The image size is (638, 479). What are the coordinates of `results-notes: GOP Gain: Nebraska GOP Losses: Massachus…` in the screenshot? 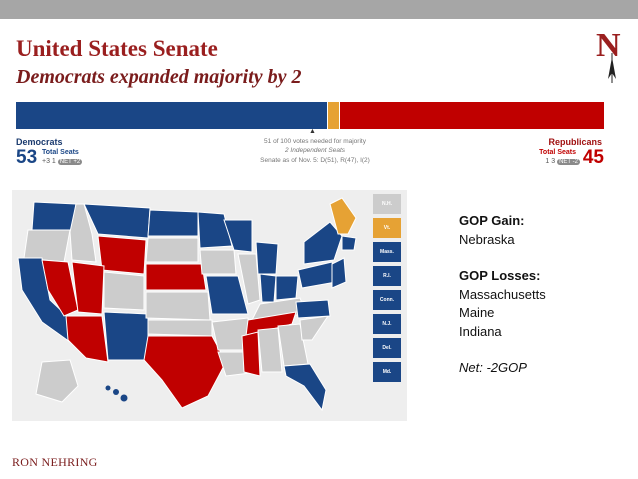 It's located at (502, 295).